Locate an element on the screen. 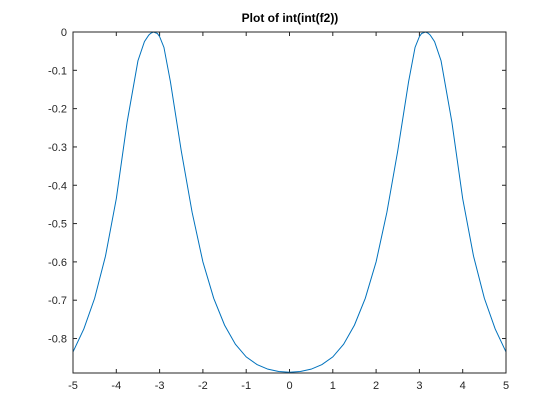  x-tick-label: 2 is located at coordinates (376, 386).